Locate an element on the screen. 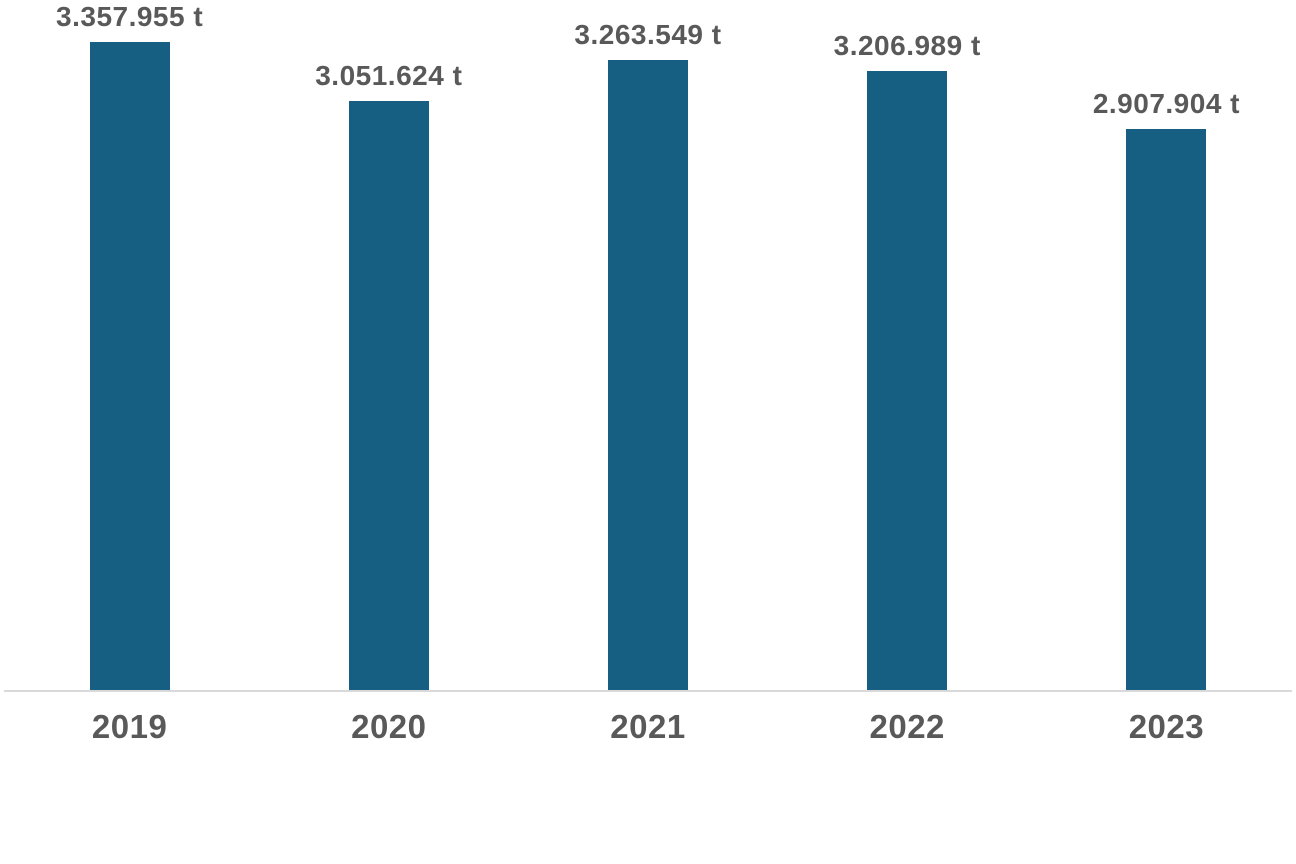  bar-value-label: 2.907.904 t is located at coordinates (1166, 104).